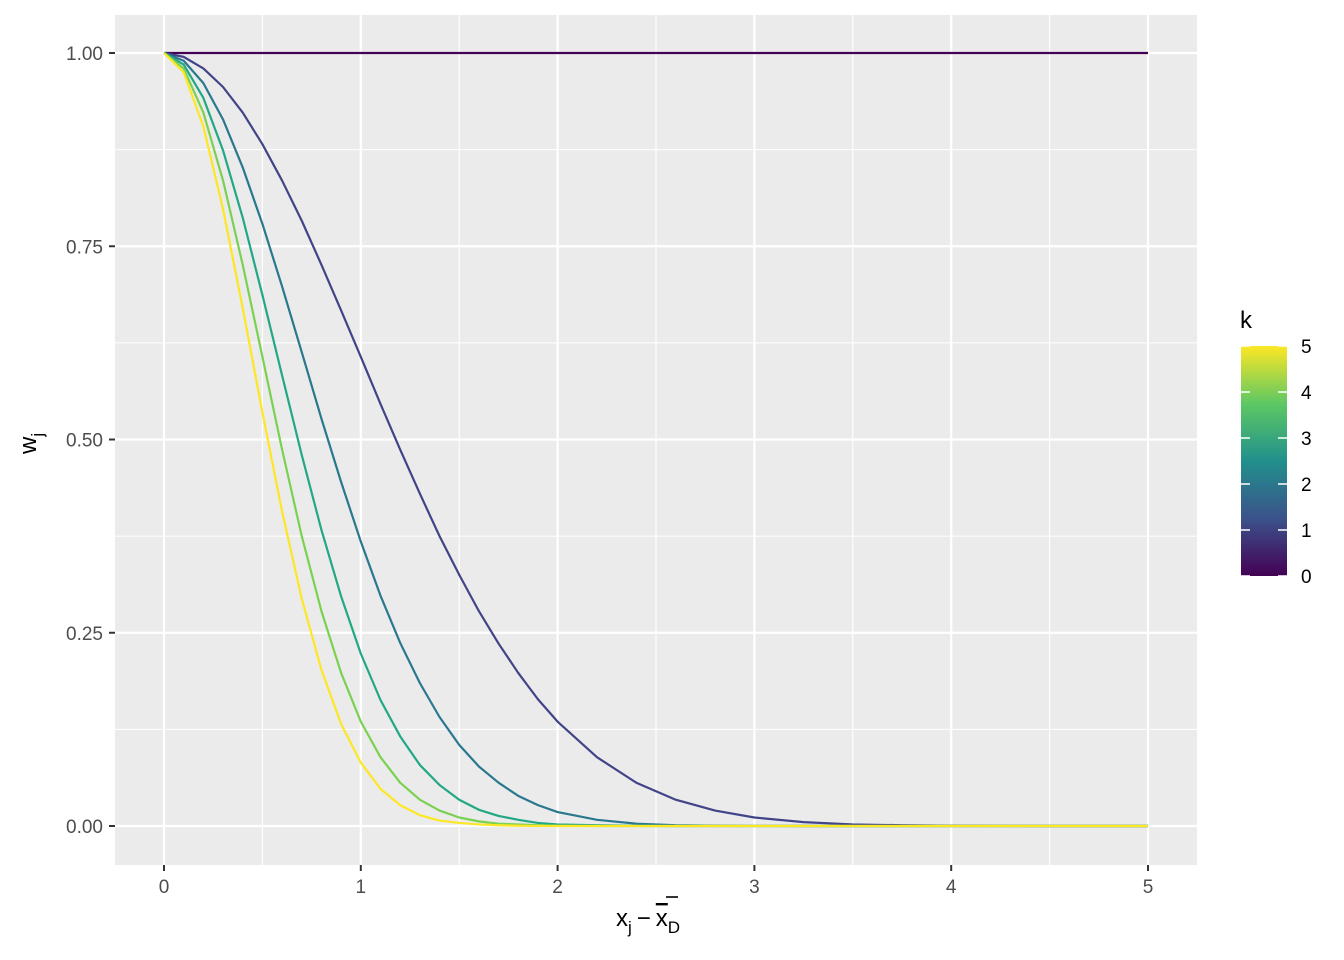 The height and width of the screenshot is (960, 1344). What do you see at coordinates (164, 887) in the screenshot?
I see `x-tick-label: 0` at bounding box center [164, 887].